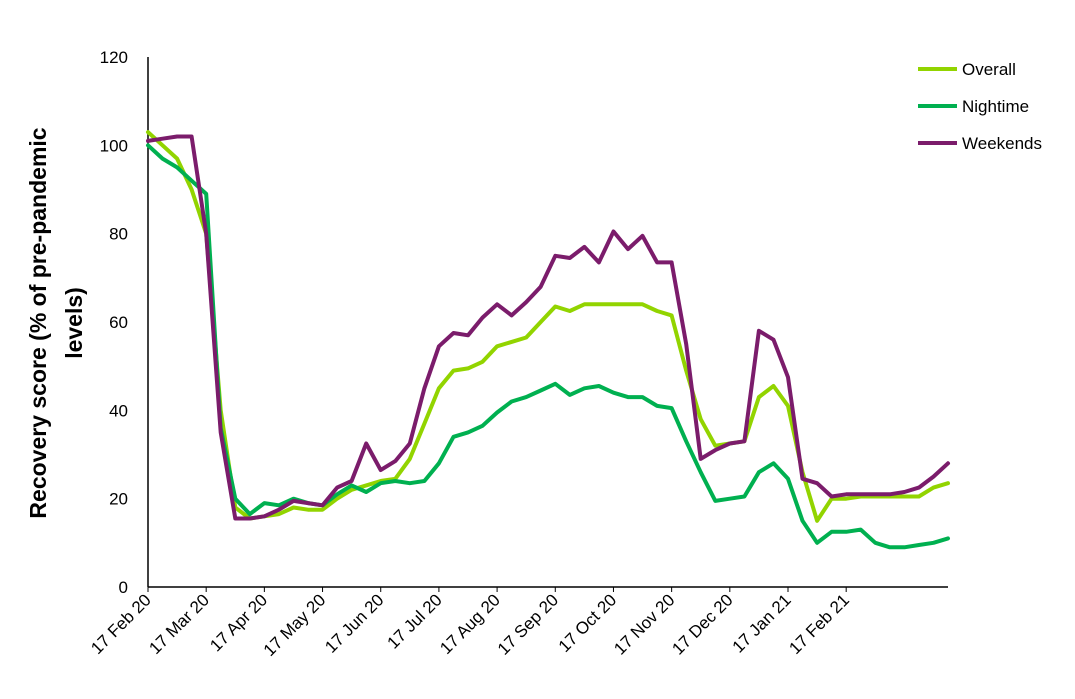 This screenshot has width=1075, height=699. Describe the element at coordinates (118, 499) in the screenshot. I see `y-tick-label: 20` at that location.